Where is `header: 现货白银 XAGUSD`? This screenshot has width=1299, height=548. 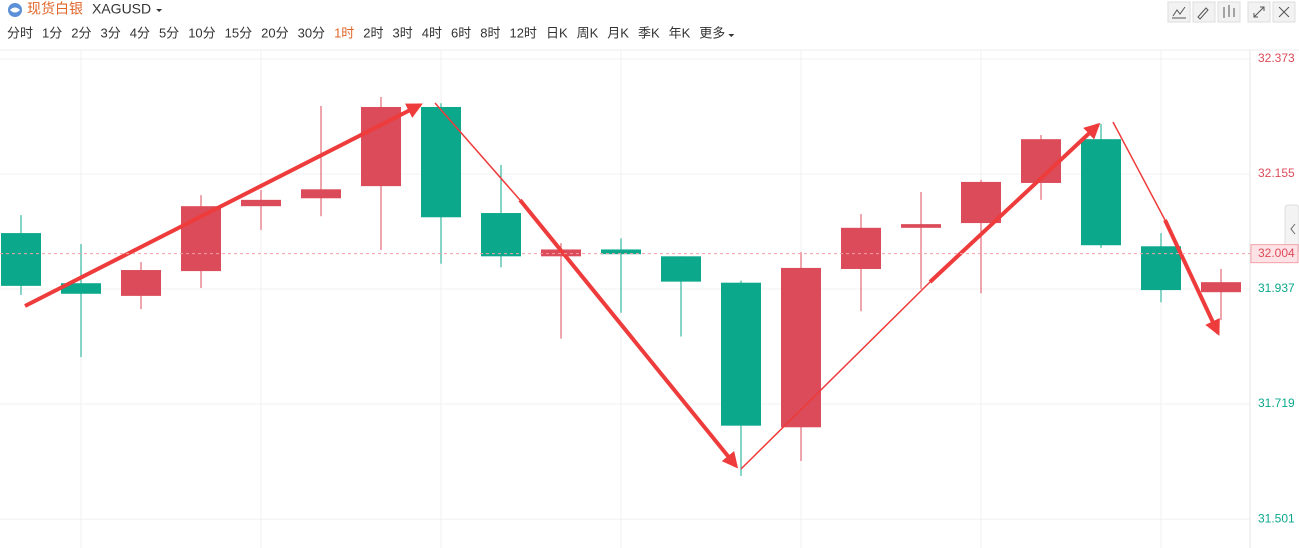 header: 现货白银 XAGUSD is located at coordinates (85, 9).